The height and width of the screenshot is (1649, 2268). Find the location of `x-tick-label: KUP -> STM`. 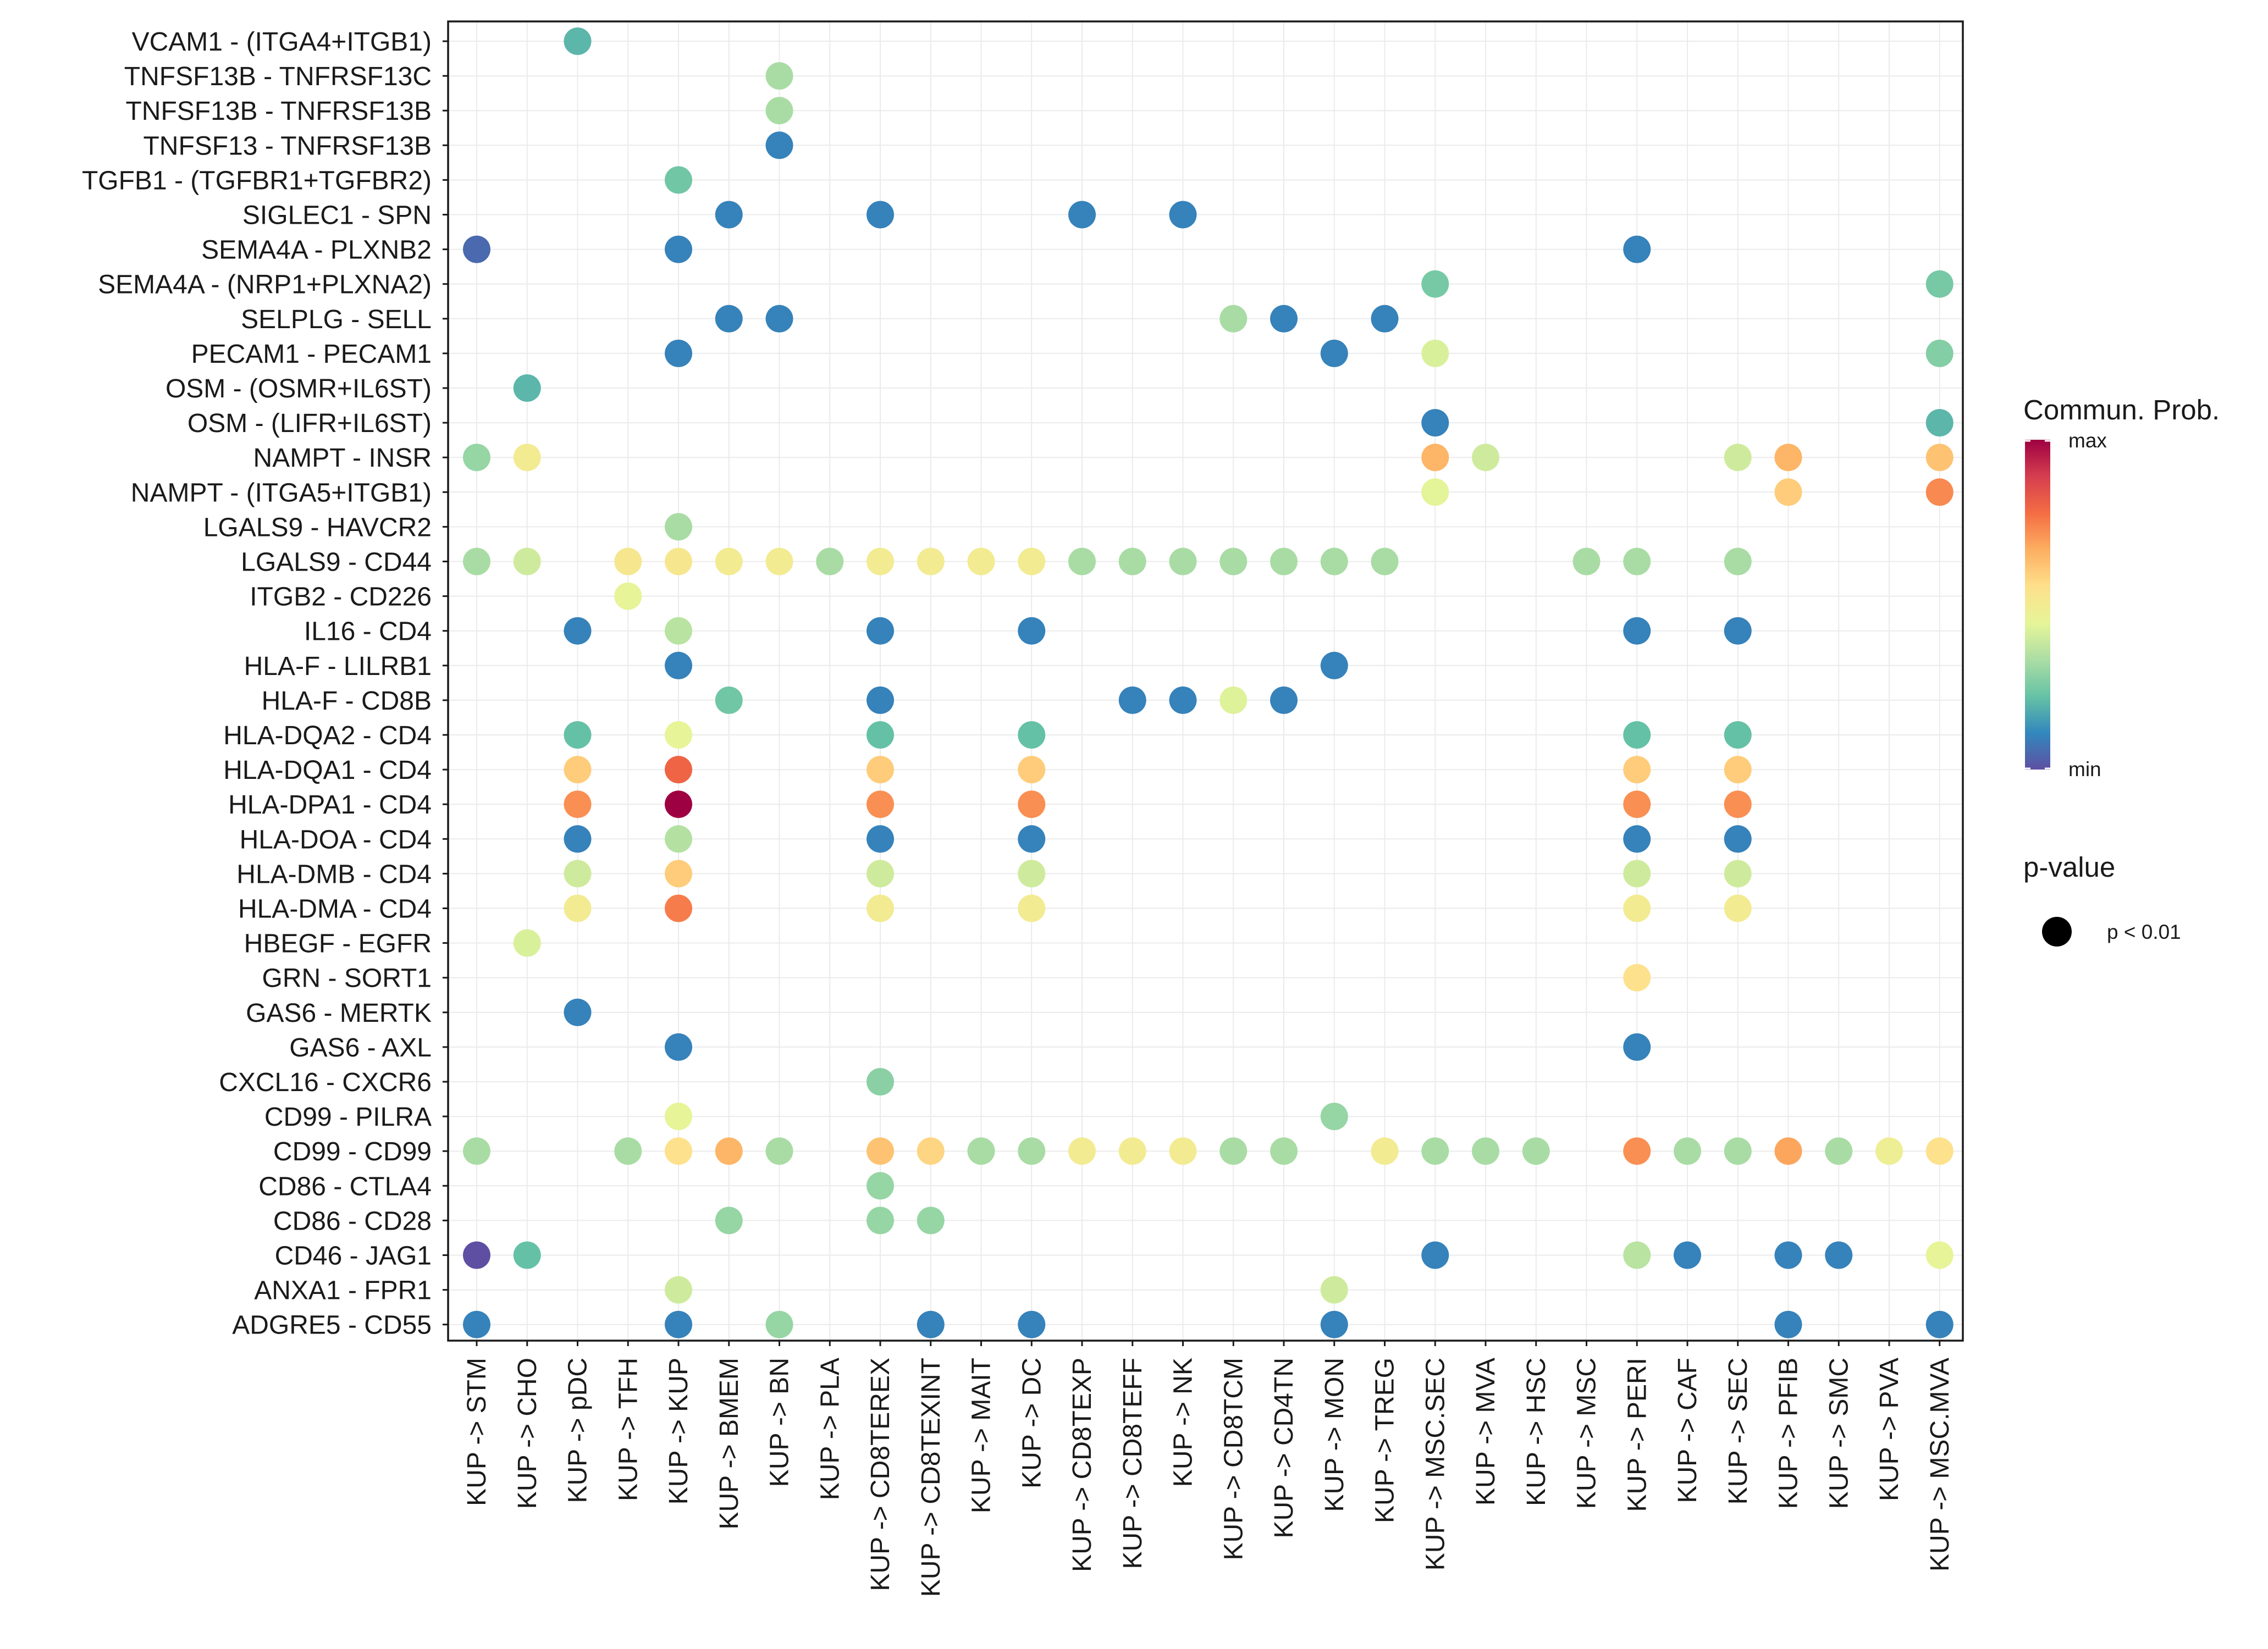

x-tick-label: KUP -> STM is located at coordinates (477, 1432).